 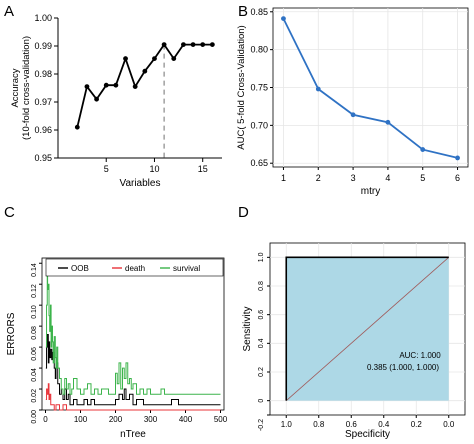 I want to click on panel-c-legend-label-OOB: OOB, so click(x=80, y=268).